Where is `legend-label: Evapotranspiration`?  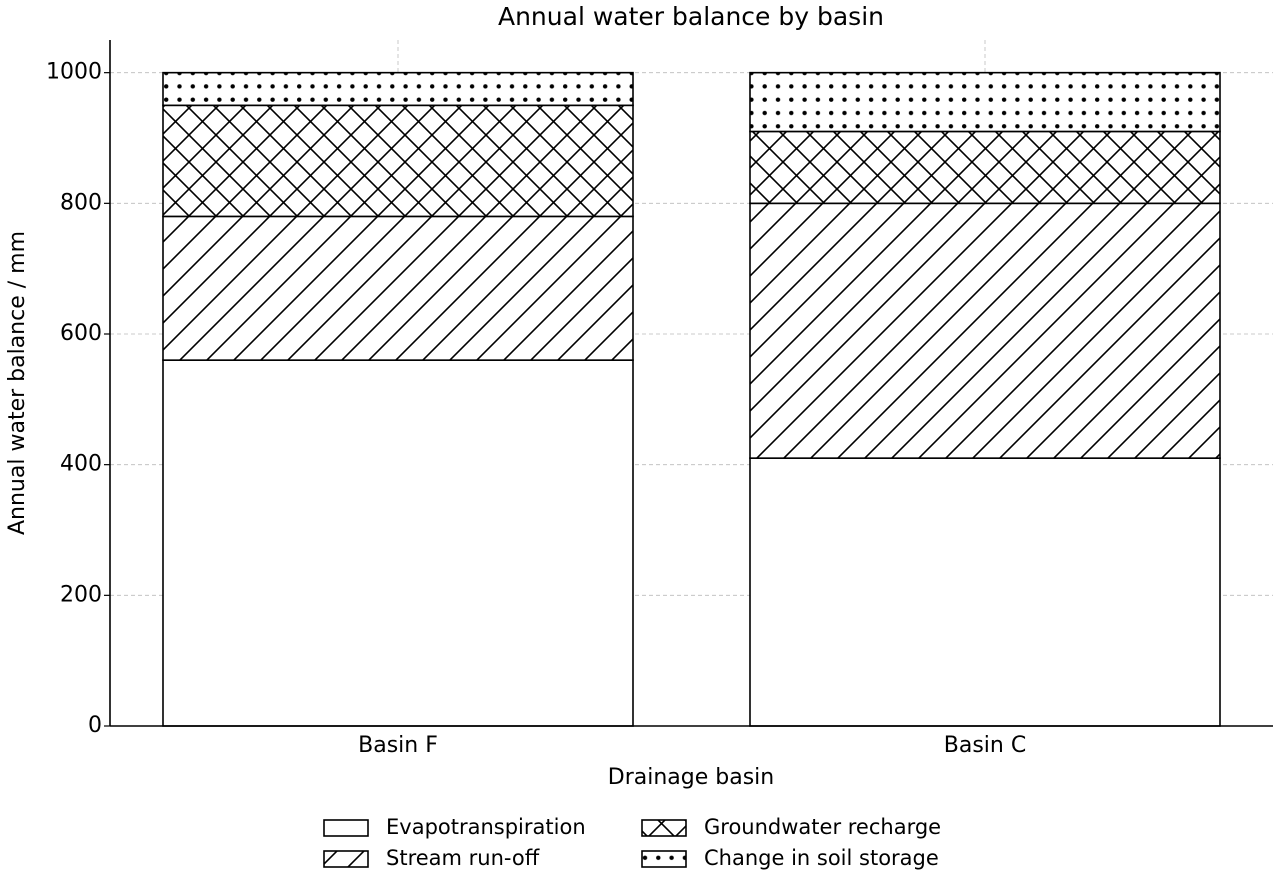 legend-label: Evapotranspiration is located at coordinates (486, 827).